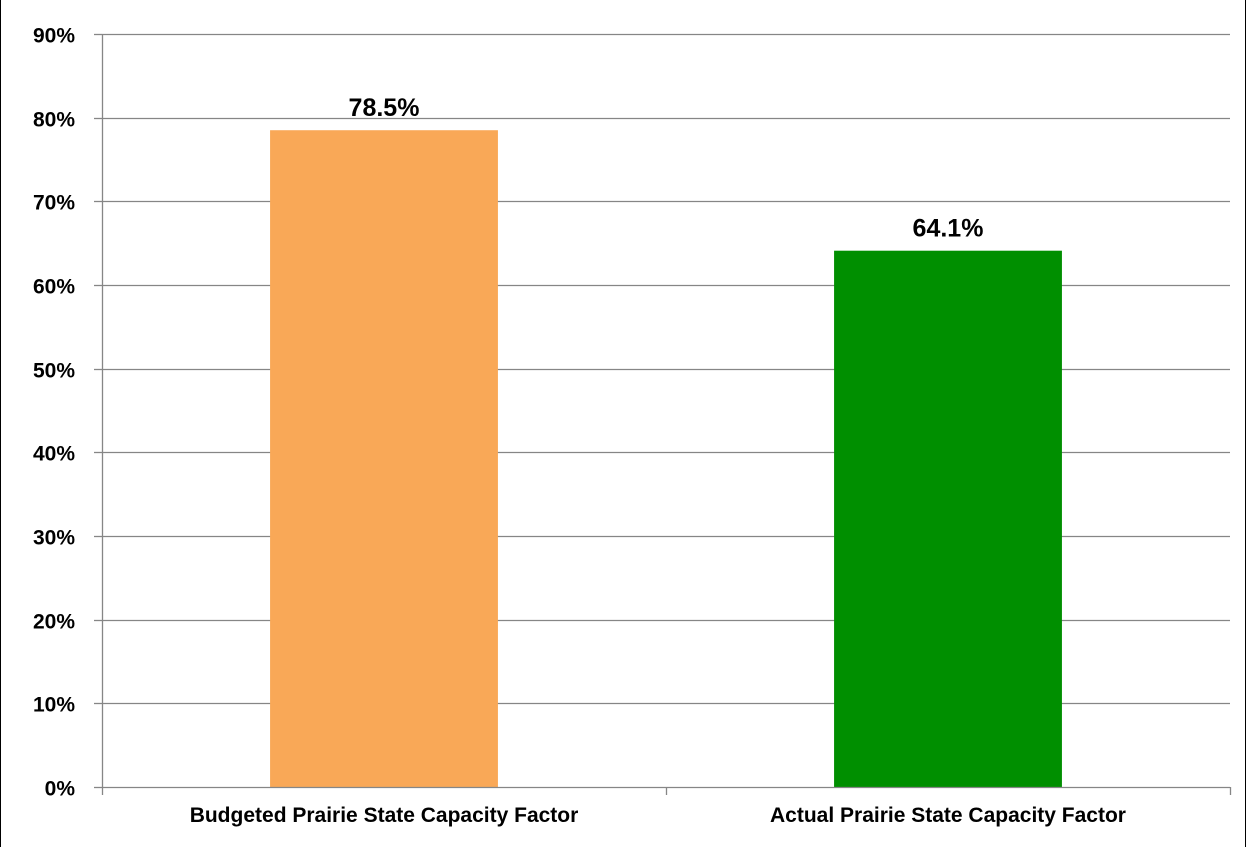 This screenshot has height=847, width=1248. I want to click on y-tick-label: 20%, so click(54, 622).